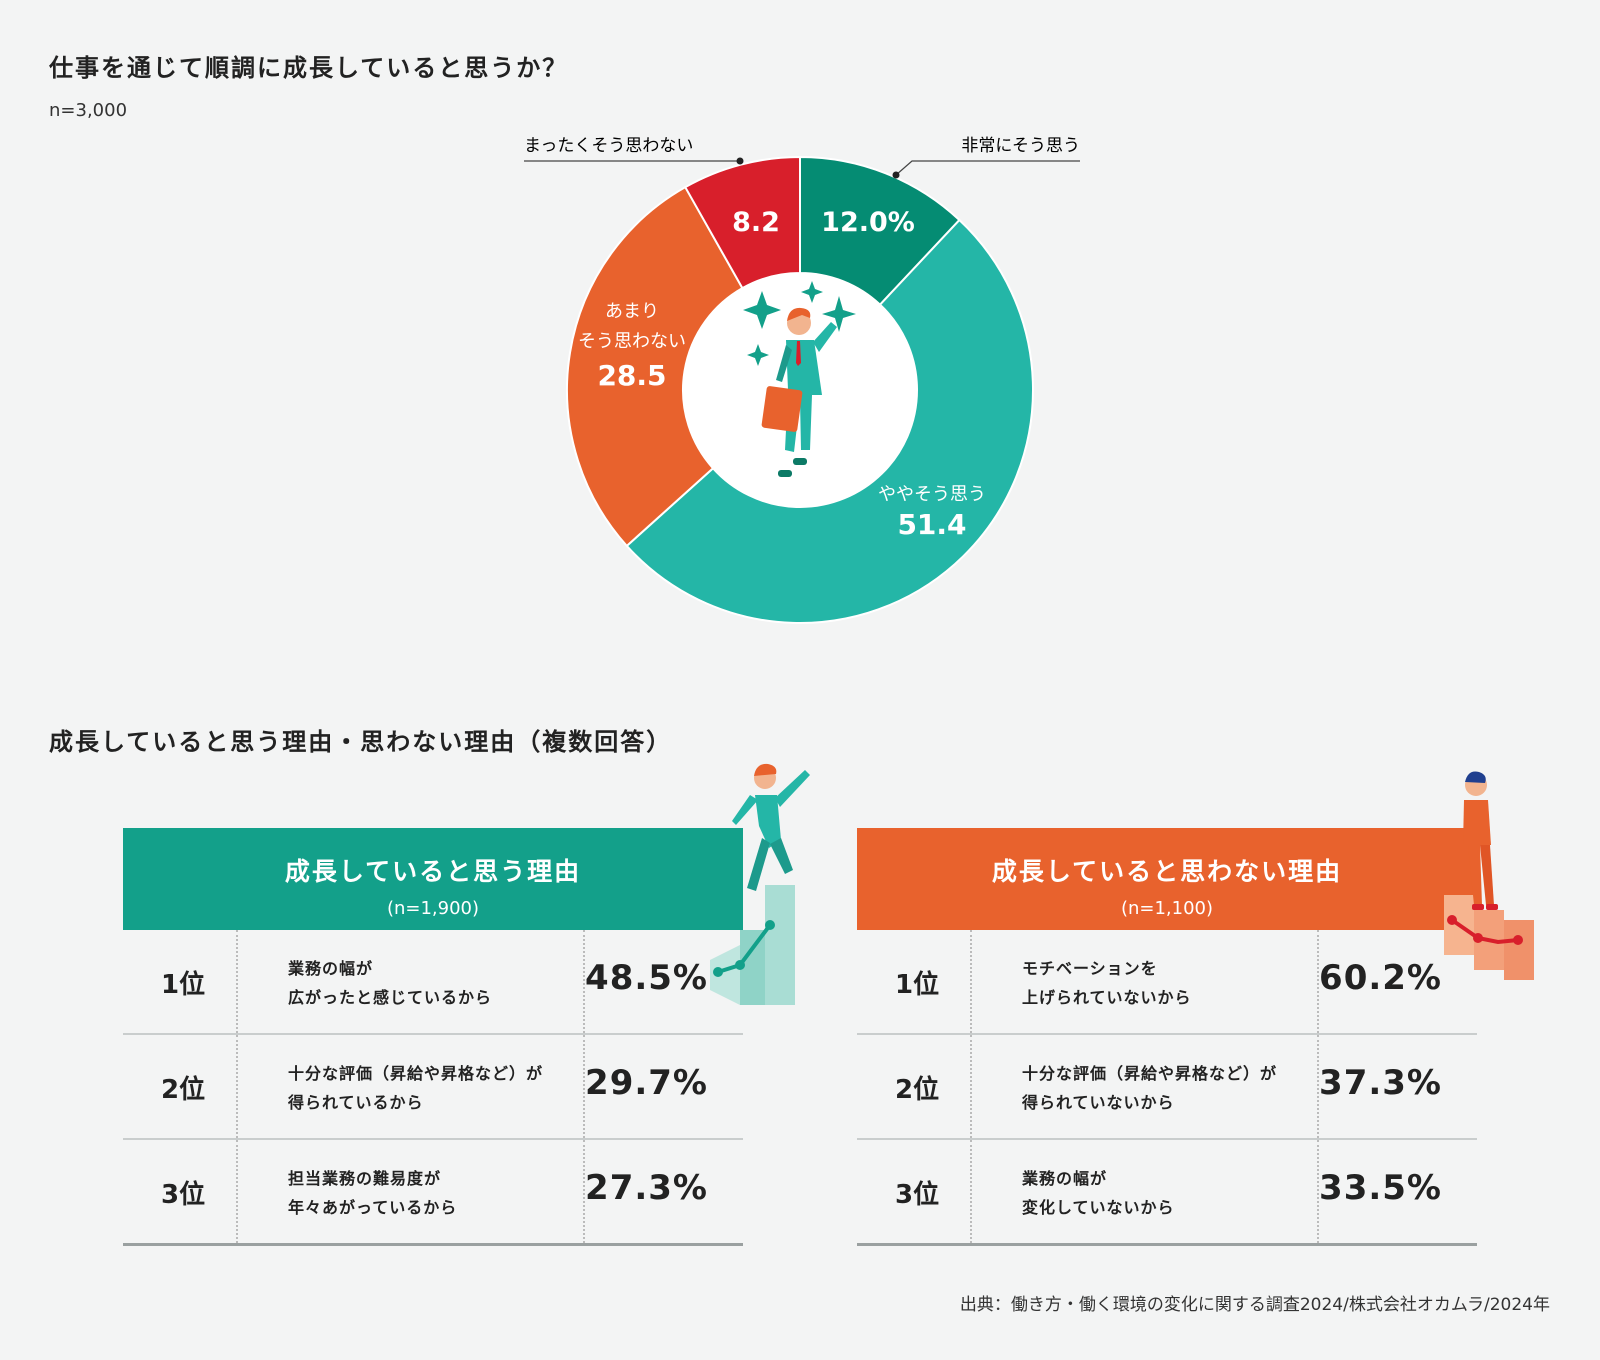 This screenshot has width=1600, height=1360. I want to click on table-row: 3位 担当業務の難易度が 年々あがっているから 27.3%, so click(433, 1193).